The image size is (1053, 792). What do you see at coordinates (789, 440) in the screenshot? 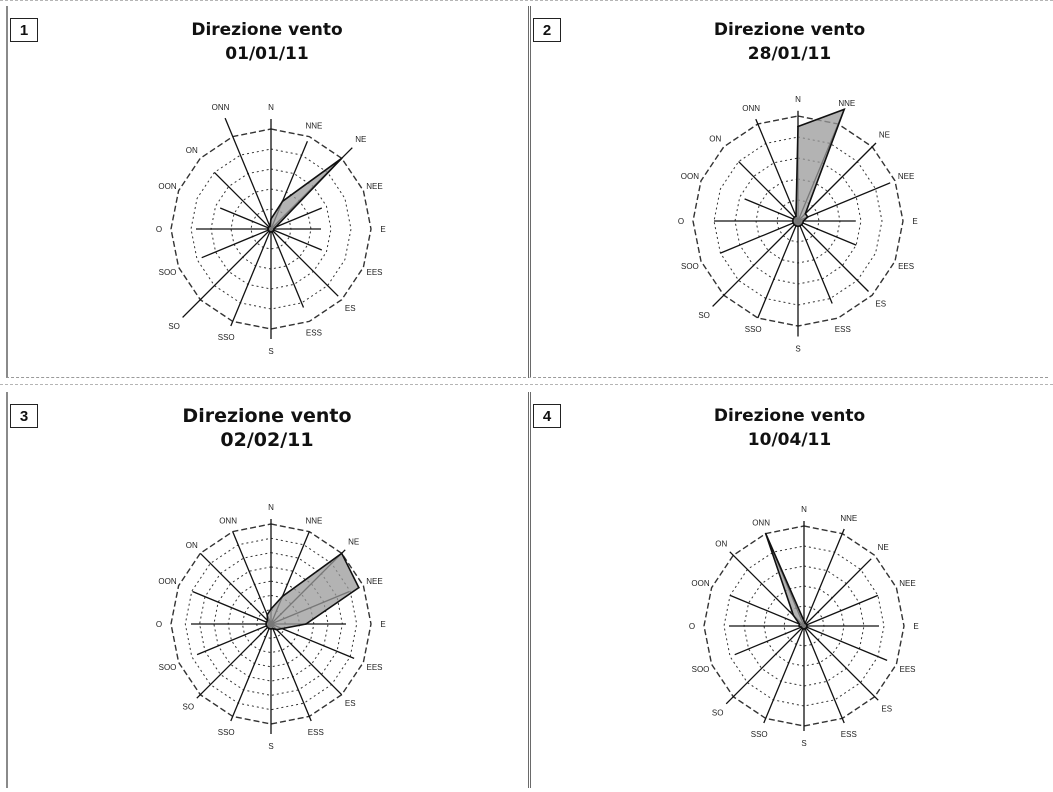
I see `chart-subtitle-date: 10/04/11` at bounding box center [789, 440].